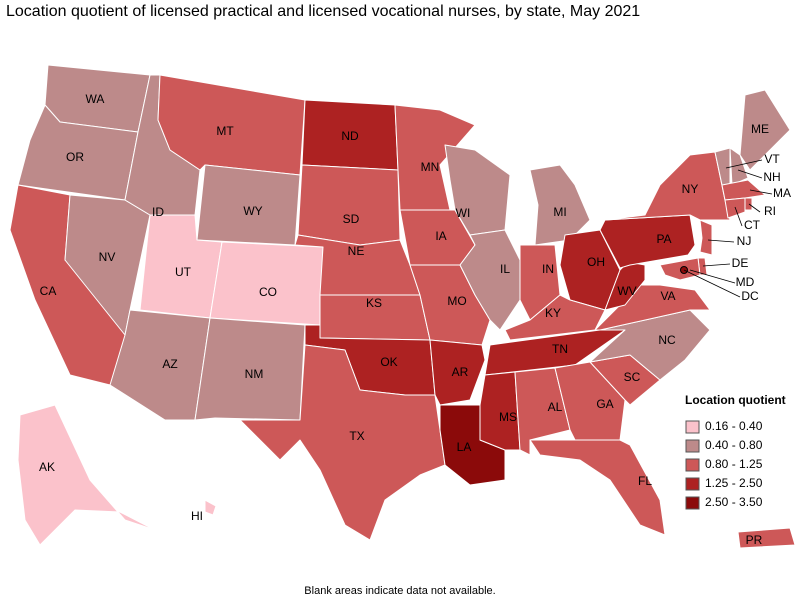 The width and height of the screenshot is (800, 600). What do you see at coordinates (356, 251) in the screenshot?
I see `state-label: NE` at bounding box center [356, 251].